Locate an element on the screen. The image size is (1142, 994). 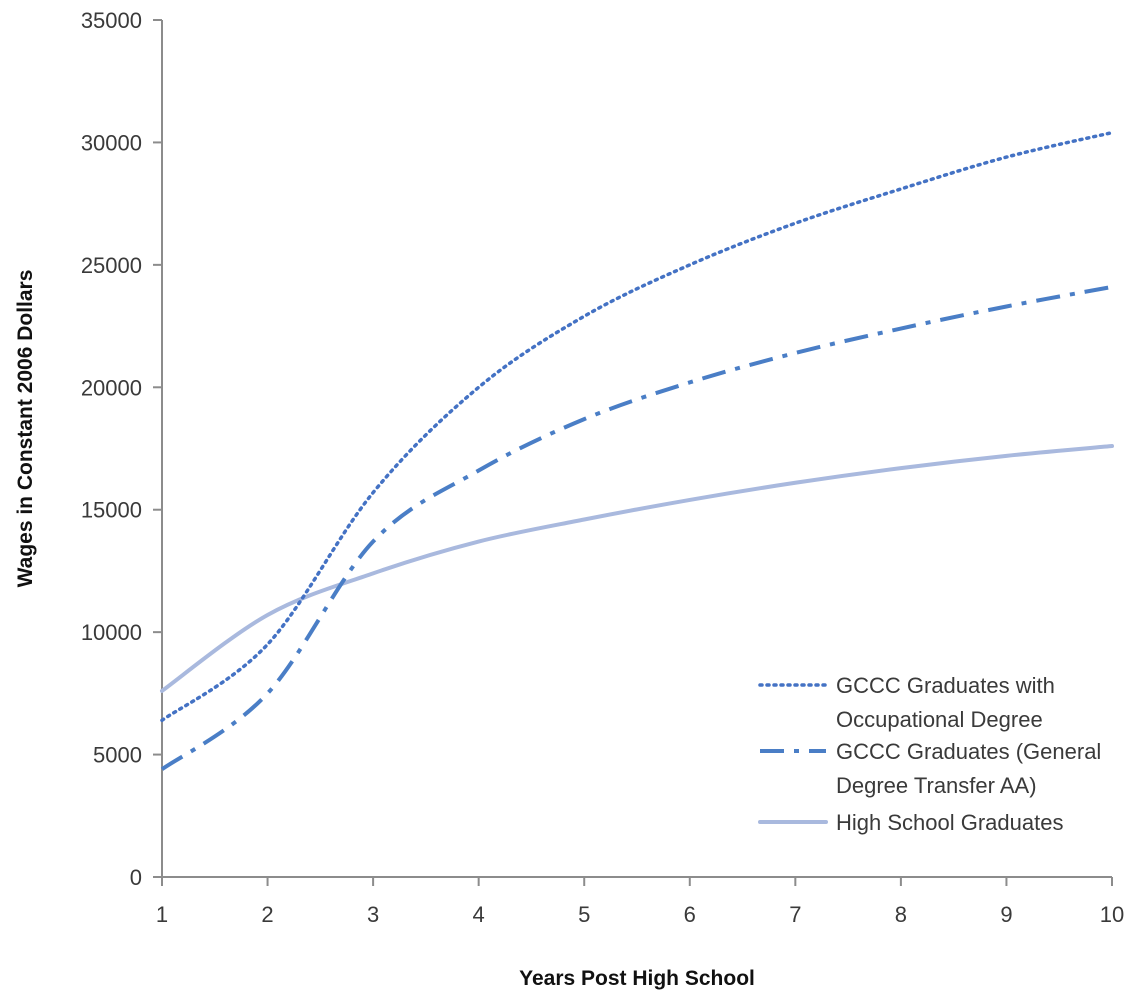
x-axis-ticks: 1 2 3 4 5 6 7 8 9 10 is located at coordinates (640, 902).